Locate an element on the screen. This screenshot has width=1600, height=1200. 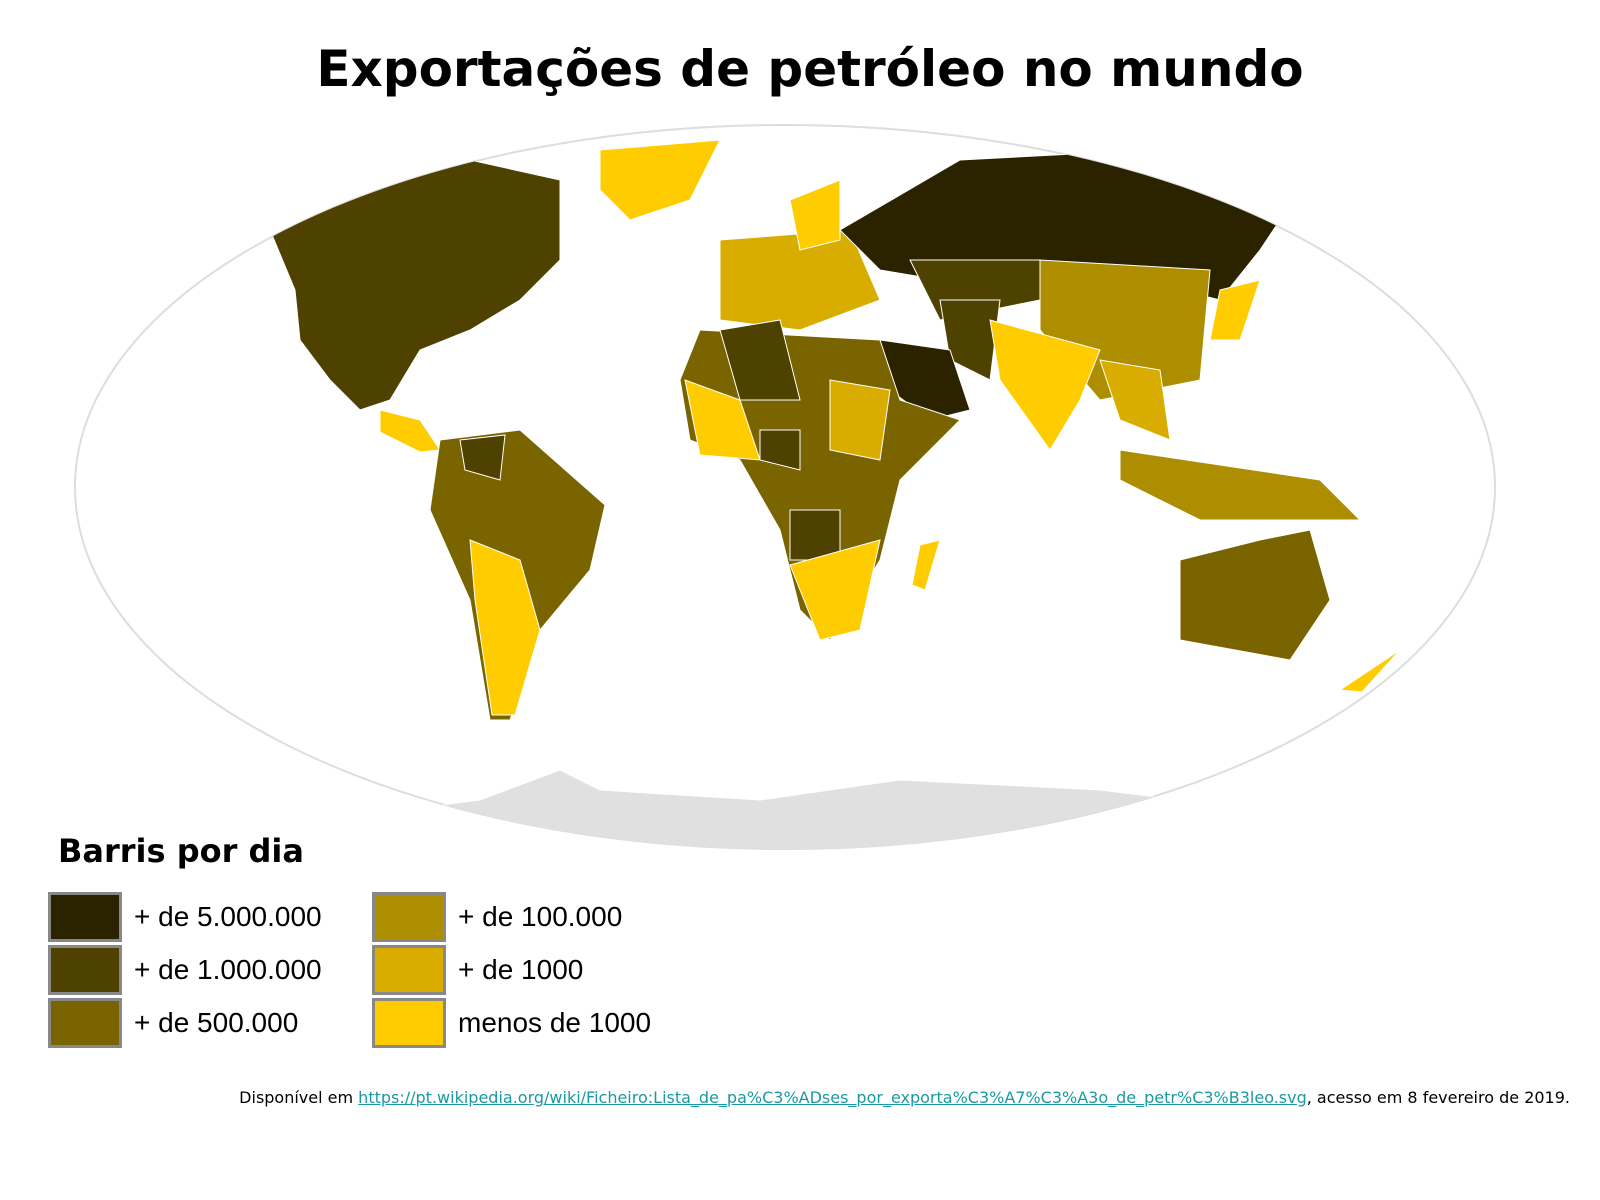
legend-label: menos de 1000 is located at coordinates (555, 1022).